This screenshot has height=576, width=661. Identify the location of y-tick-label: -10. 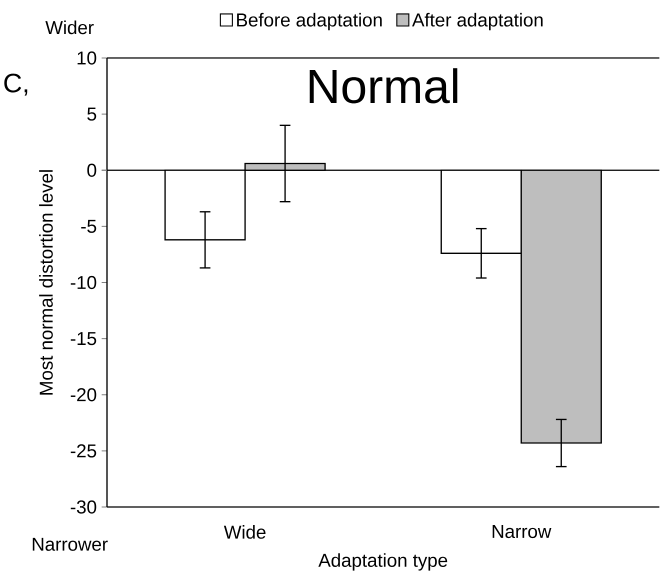
(83, 283).